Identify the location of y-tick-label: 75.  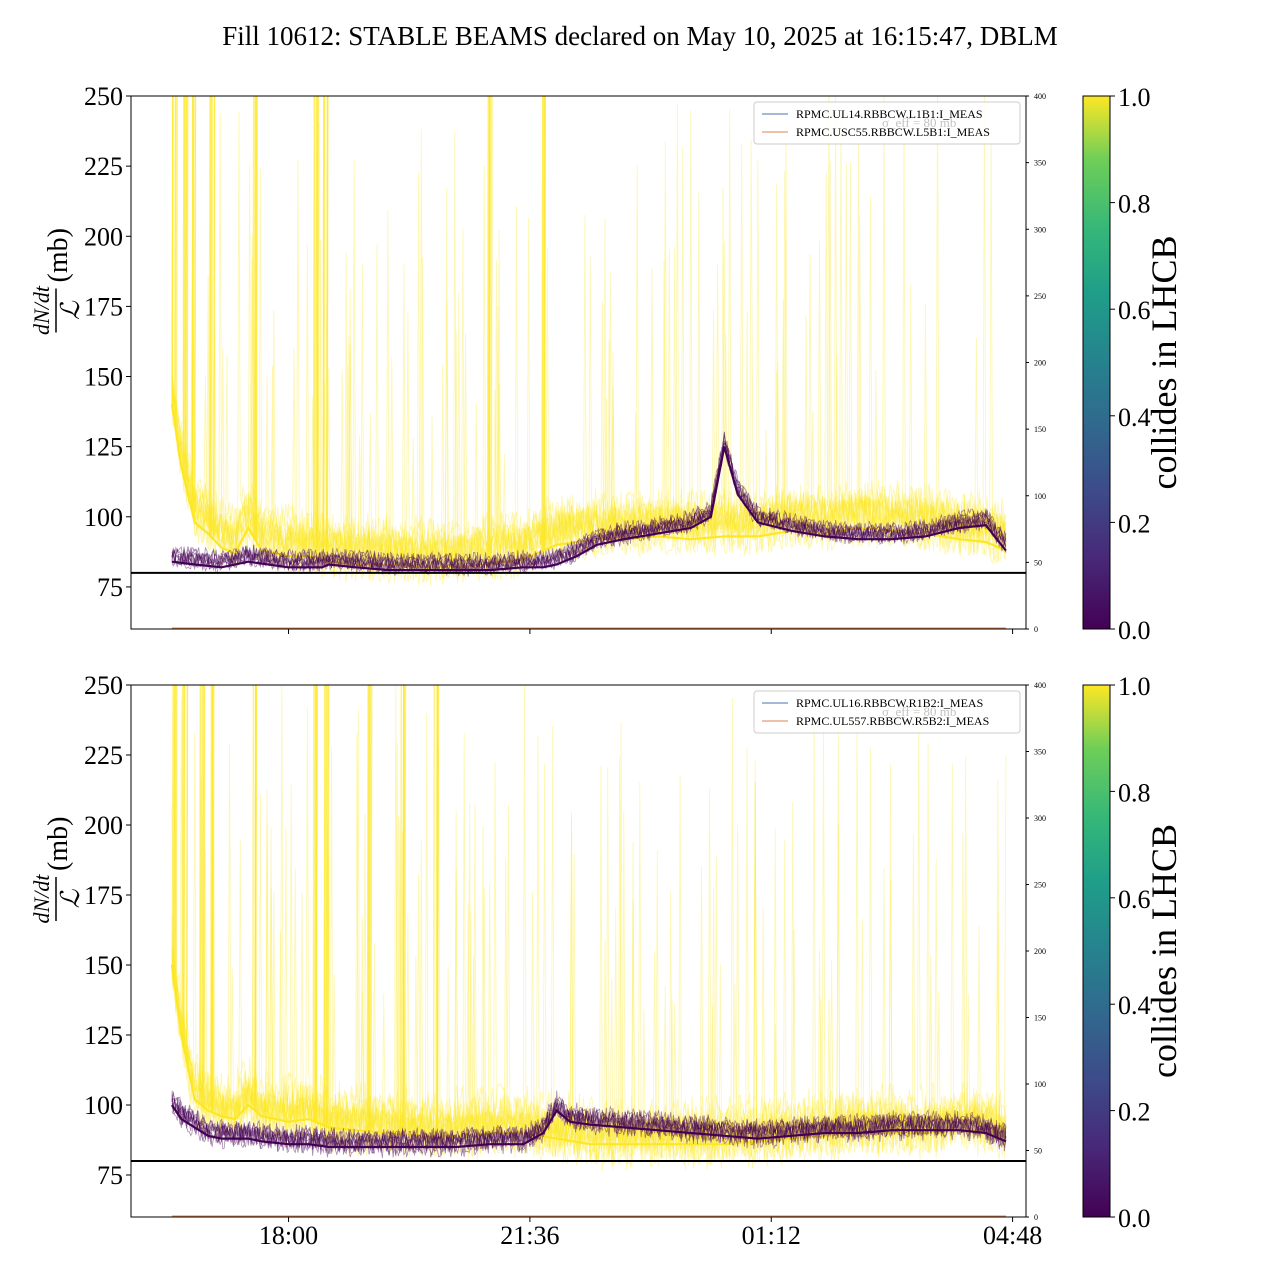
(110, 1175).